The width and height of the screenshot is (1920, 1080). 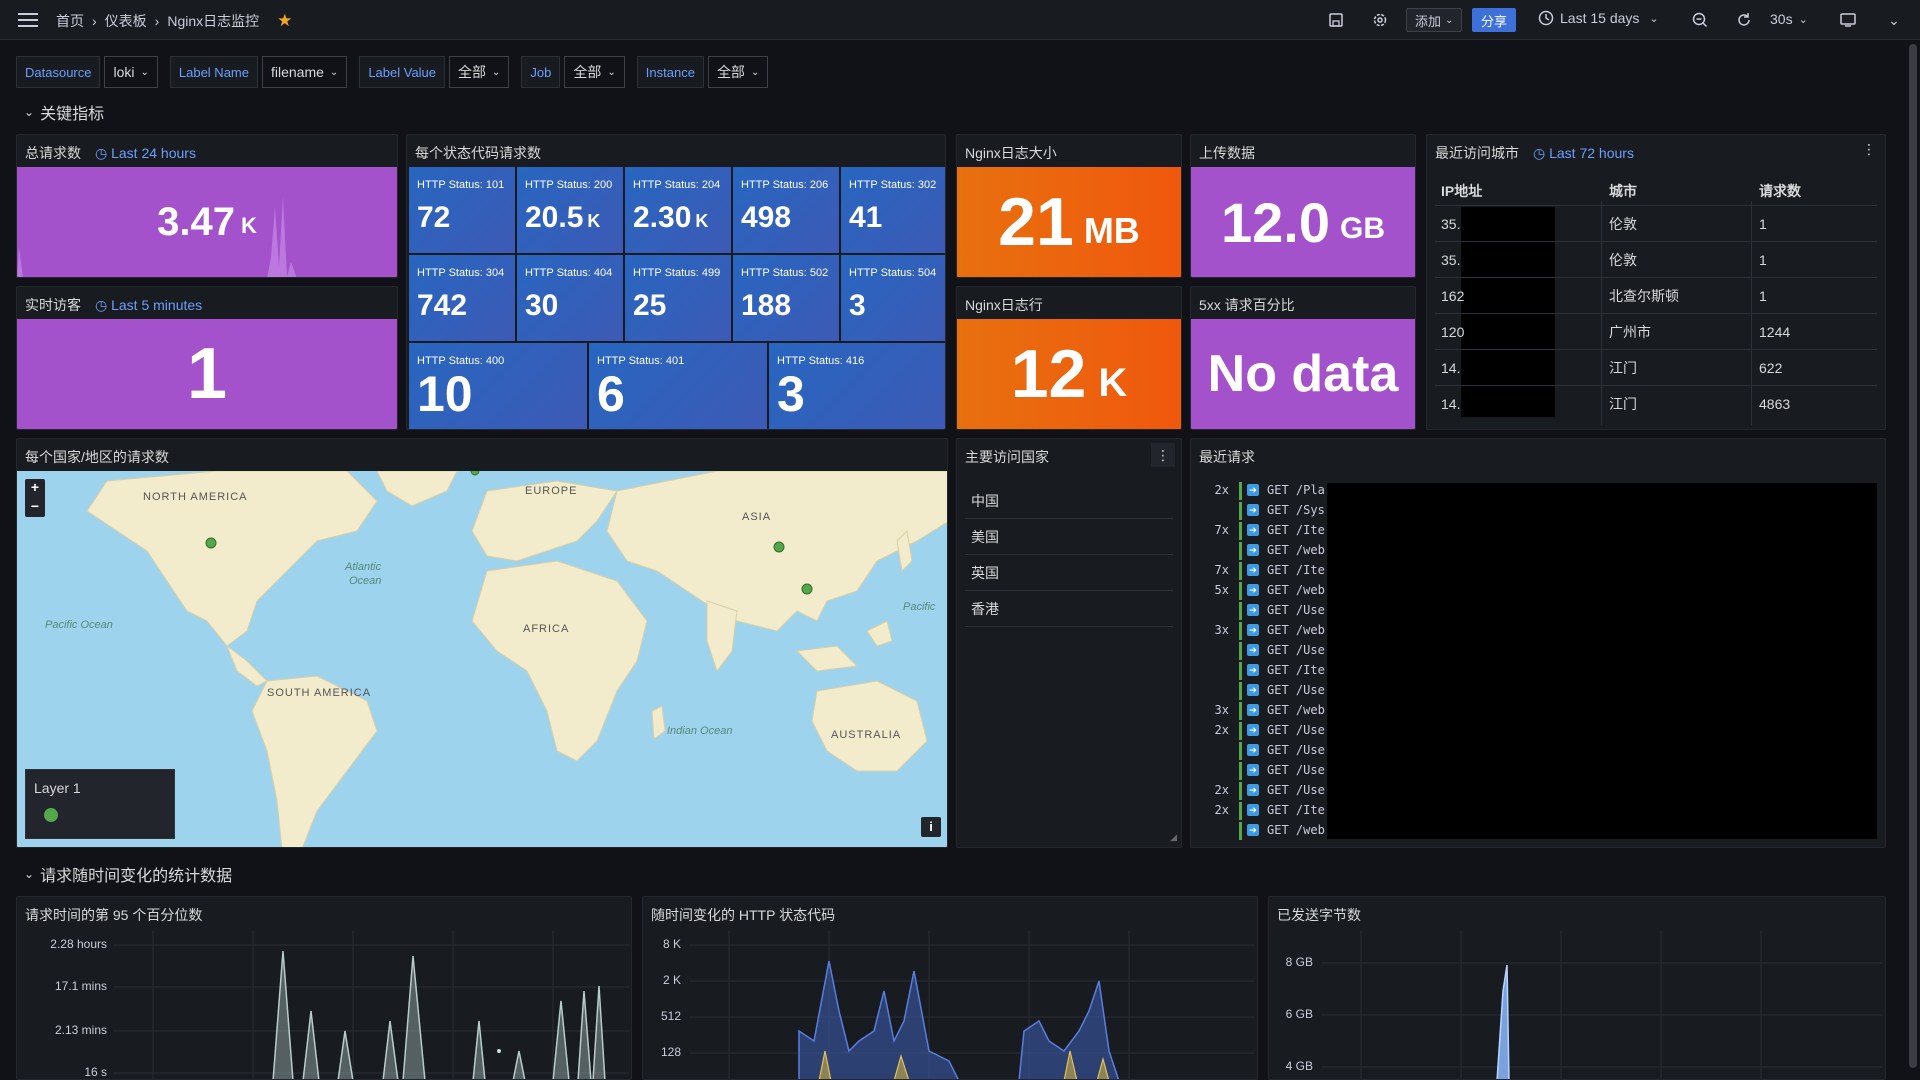 What do you see at coordinates (1462, 191) in the screenshot?
I see `column-header-ip: IP地址` at bounding box center [1462, 191].